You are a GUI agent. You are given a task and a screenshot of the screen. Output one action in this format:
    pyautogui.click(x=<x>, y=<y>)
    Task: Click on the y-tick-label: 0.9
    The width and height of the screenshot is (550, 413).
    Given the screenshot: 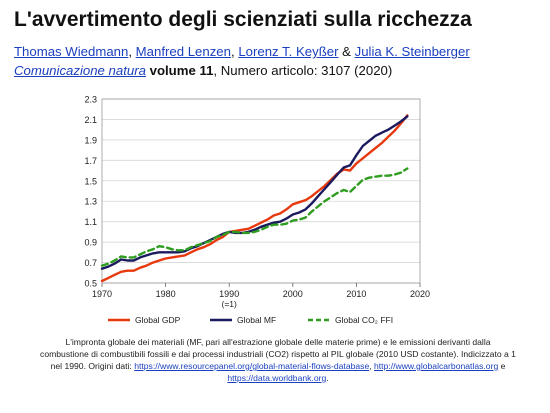 What is the action you would take?
    pyautogui.click(x=90, y=243)
    